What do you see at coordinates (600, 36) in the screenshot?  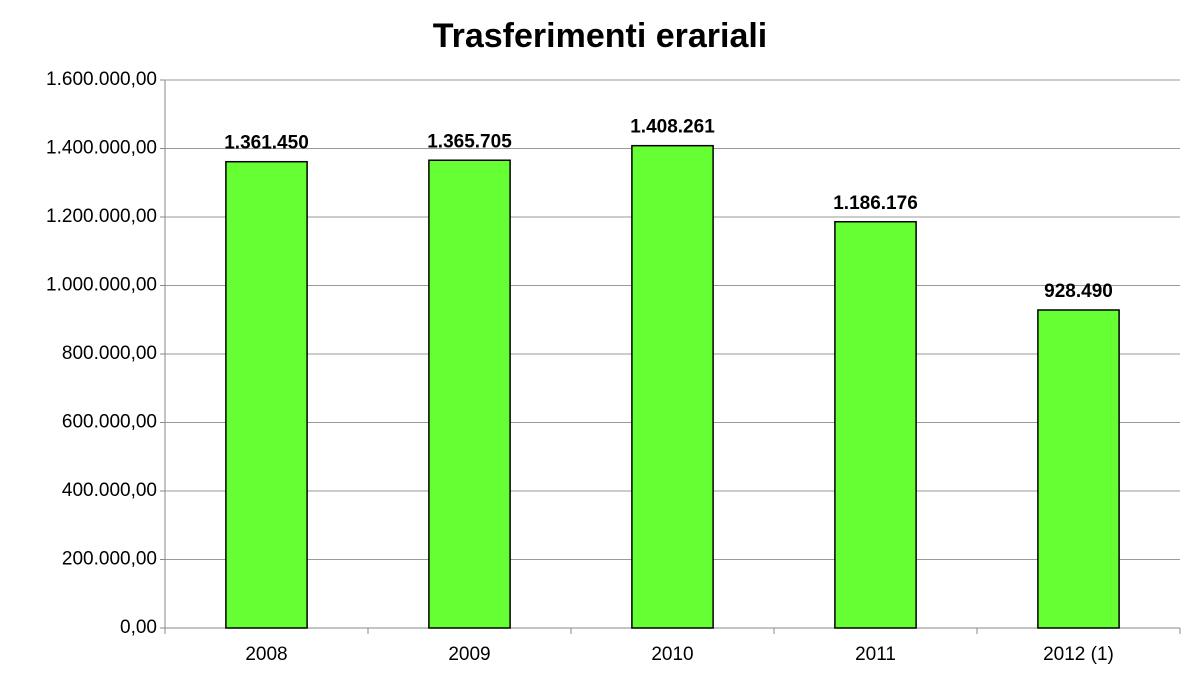 I see `chart-title: Trasferimenti erariali` at bounding box center [600, 36].